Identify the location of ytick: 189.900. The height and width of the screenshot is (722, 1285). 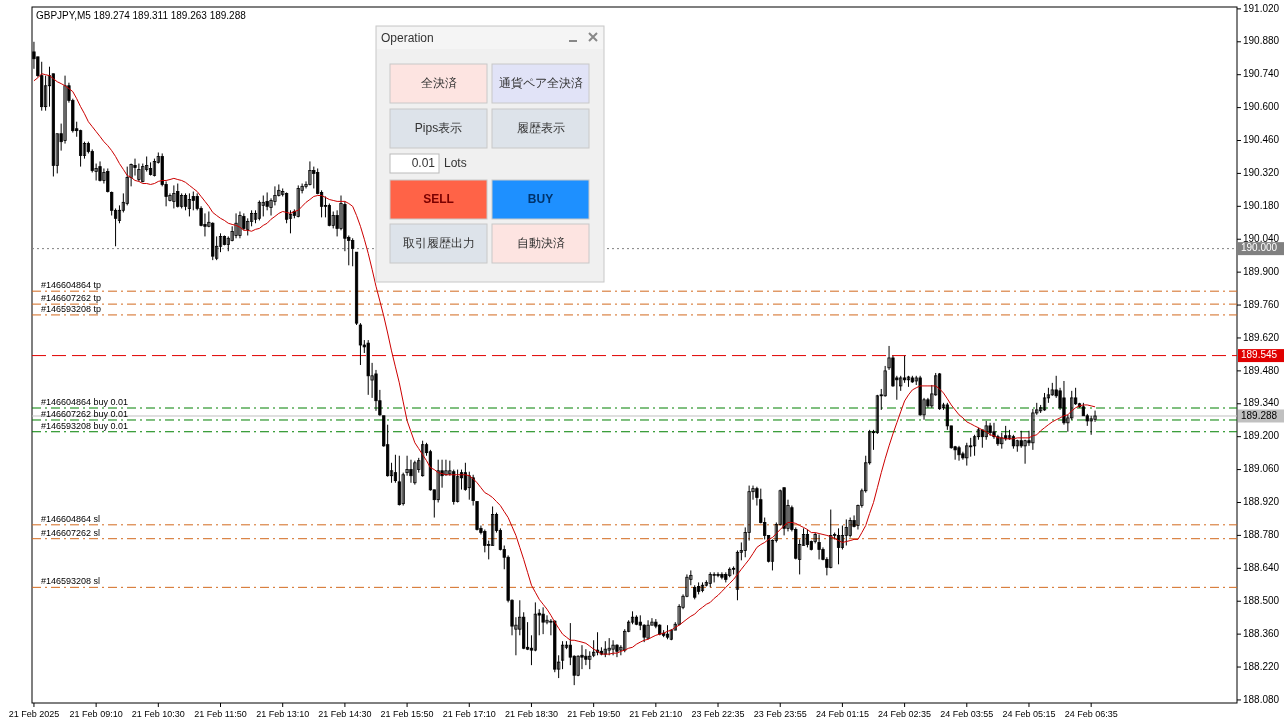
(1261, 271).